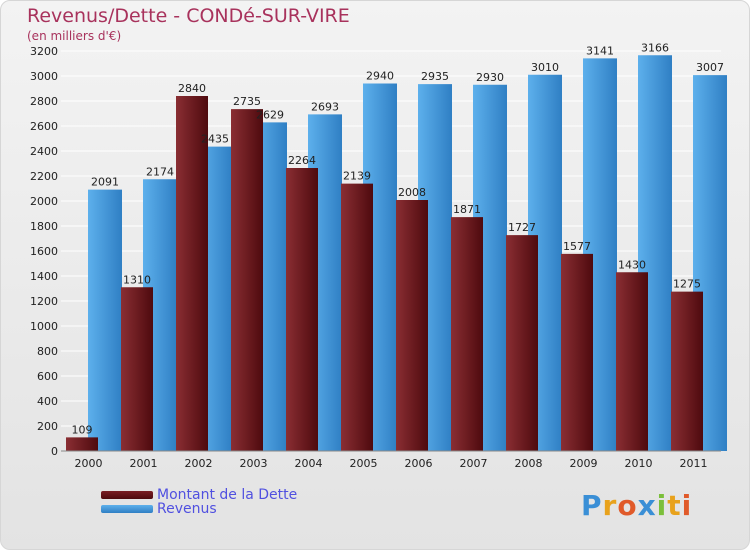 The width and height of the screenshot is (750, 550). Describe the element at coordinates (687, 284) in the screenshot. I see `dette-value-label: 1275` at that location.